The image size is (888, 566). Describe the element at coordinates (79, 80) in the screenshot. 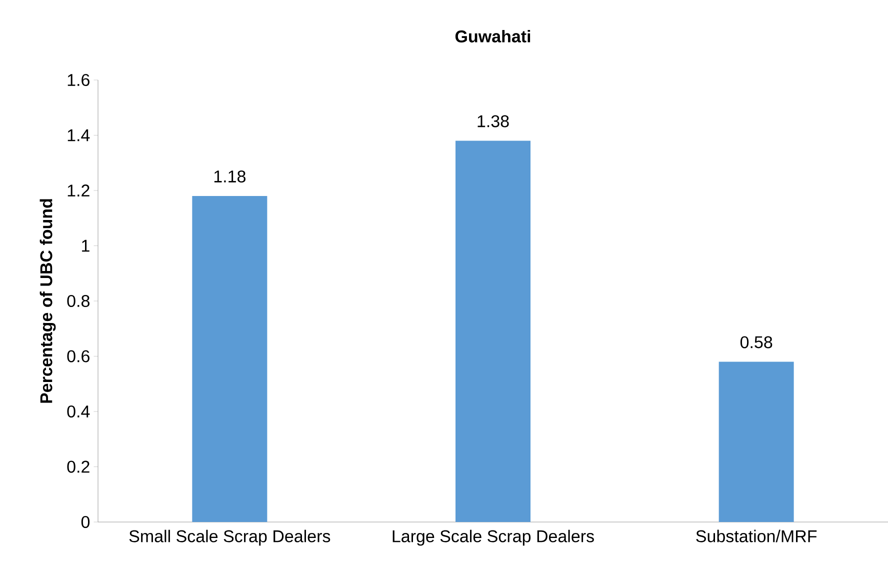

I see `y-tick-label: 1.6` at that location.